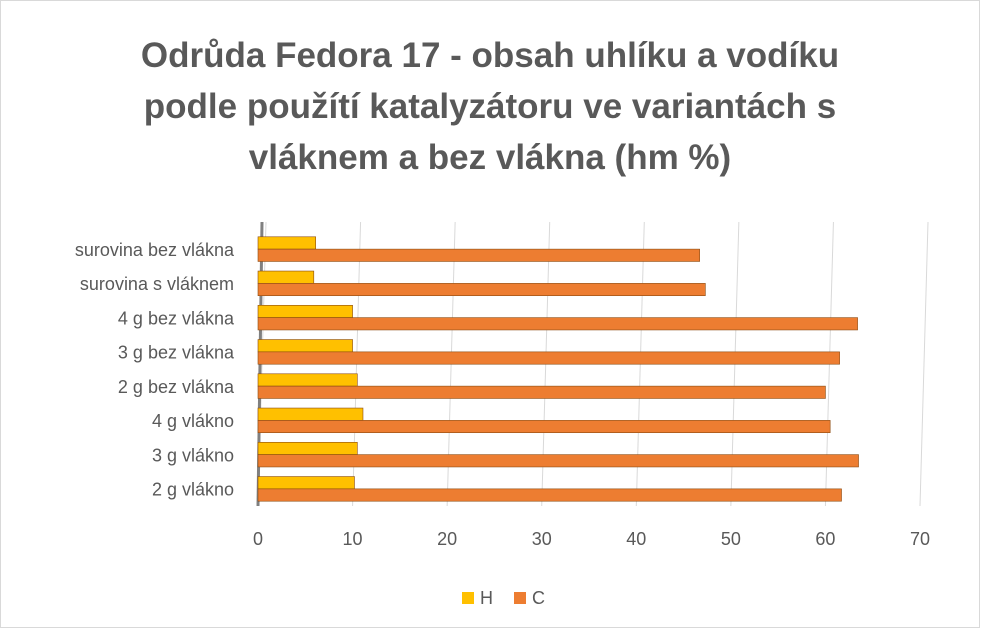 This screenshot has width=981, height=629. I want to click on y-tick-label: 4 g bez vlákna, so click(176, 318).